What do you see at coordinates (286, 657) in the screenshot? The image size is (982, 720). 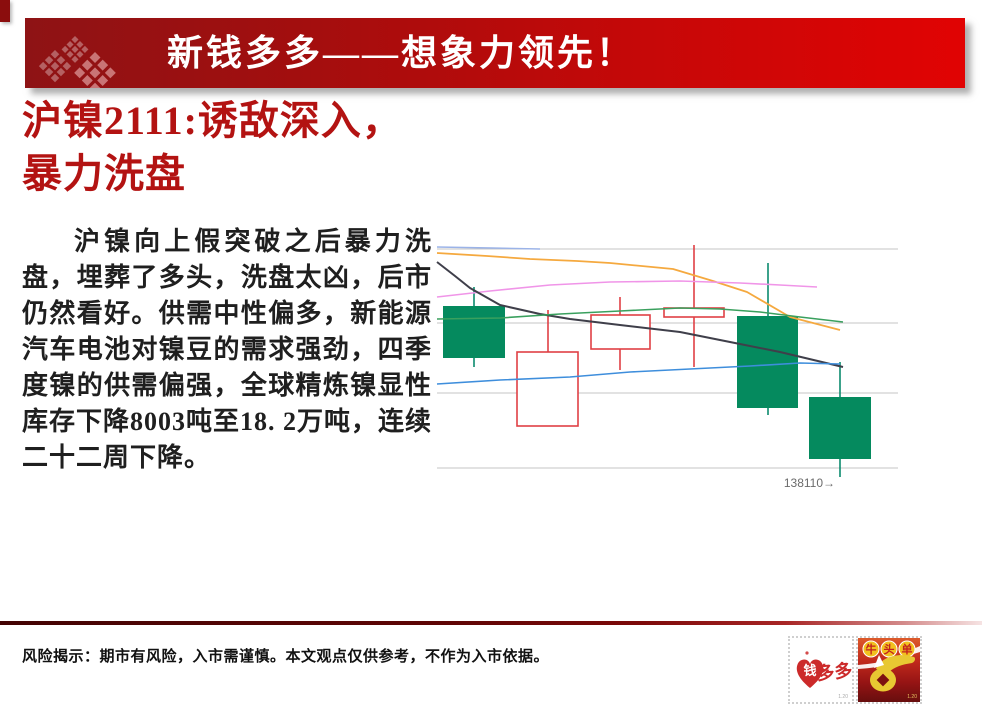 I see `disclaimer-text: 风险揭示：期市有风险，入市需谨慎。本文观点仅供参考，不作为入市依据。` at bounding box center [286, 657].